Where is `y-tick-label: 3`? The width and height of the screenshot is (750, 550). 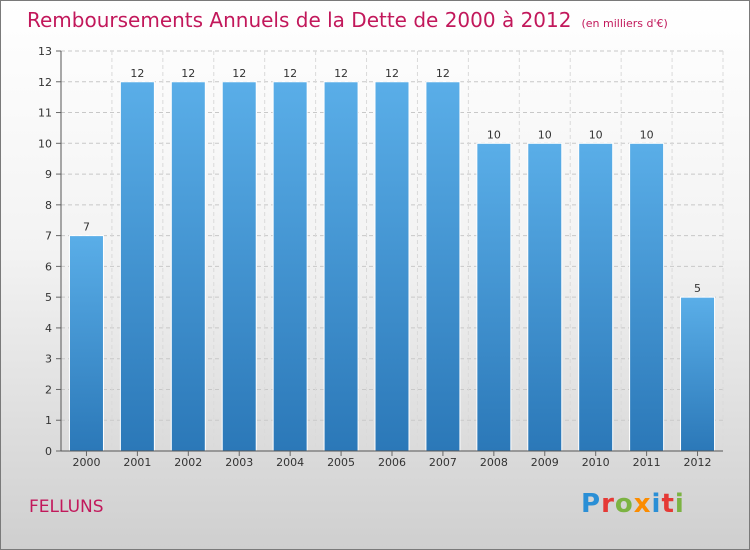
y-tick-label: 3 is located at coordinates (48, 359).